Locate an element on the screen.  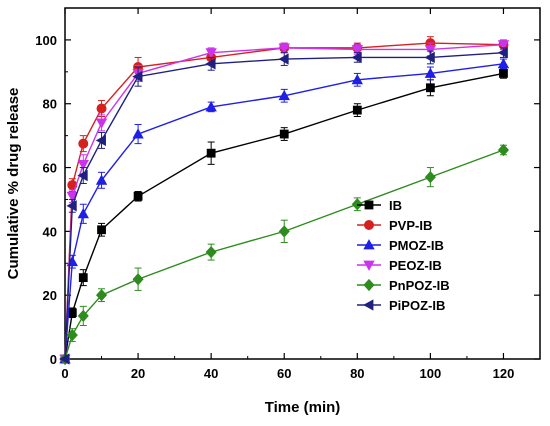
y-tick-label: 100 is located at coordinates (46, 40).